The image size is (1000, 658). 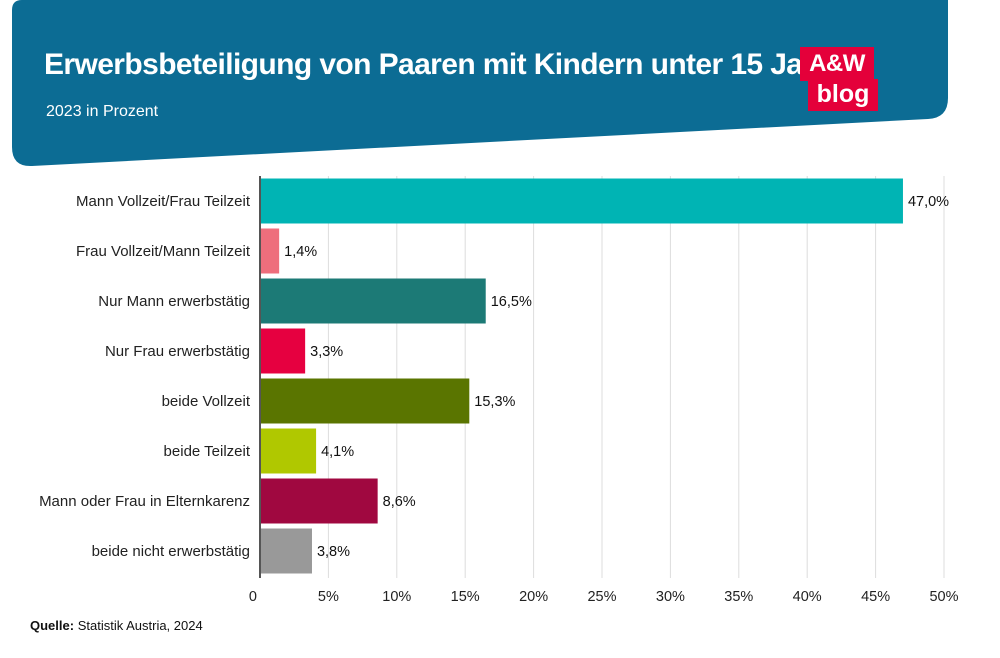 What do you see at coordinates (171, 551) in the screenshot?
I see `category-label: beide nicht erwerbstätig` at bounding box center [171, 551].